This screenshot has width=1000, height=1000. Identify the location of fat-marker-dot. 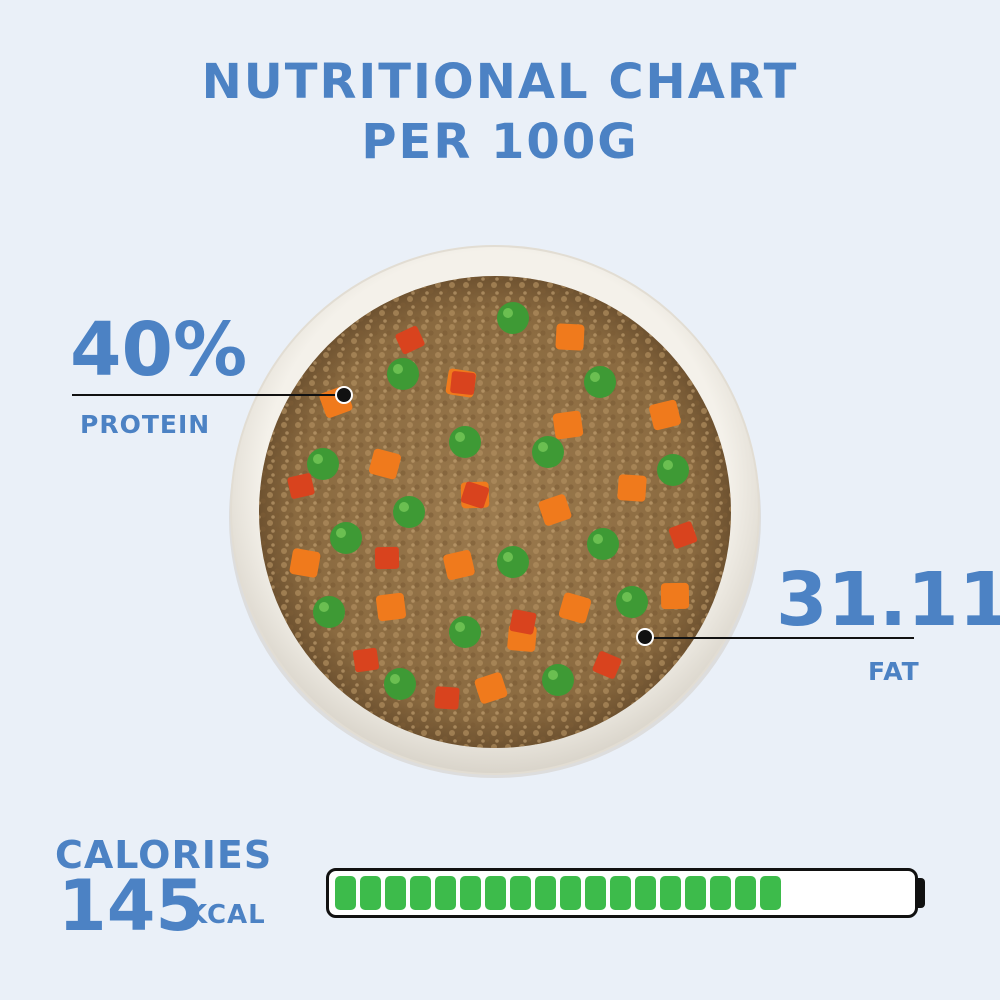
(645, 637).